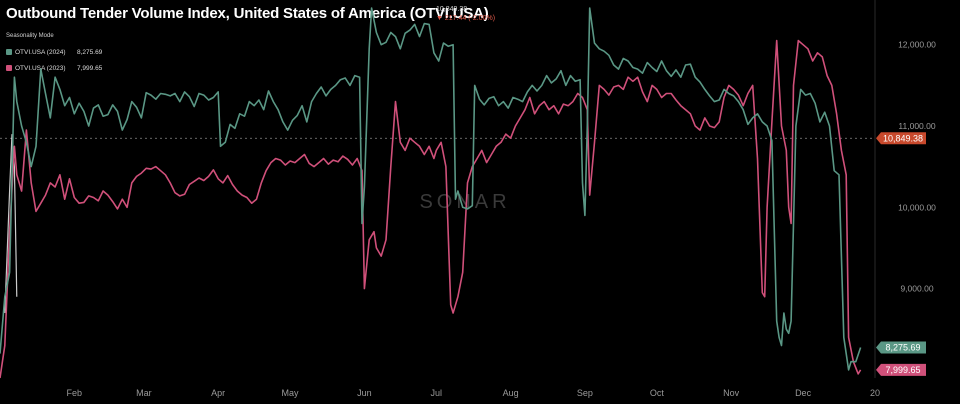 This screenshot has width=960, height=404. What do you see at coordinates (40, 52) in the screenshot?
I see `legend-series-name: OTVI.USA (2024)` at bounding box center [40, 52].